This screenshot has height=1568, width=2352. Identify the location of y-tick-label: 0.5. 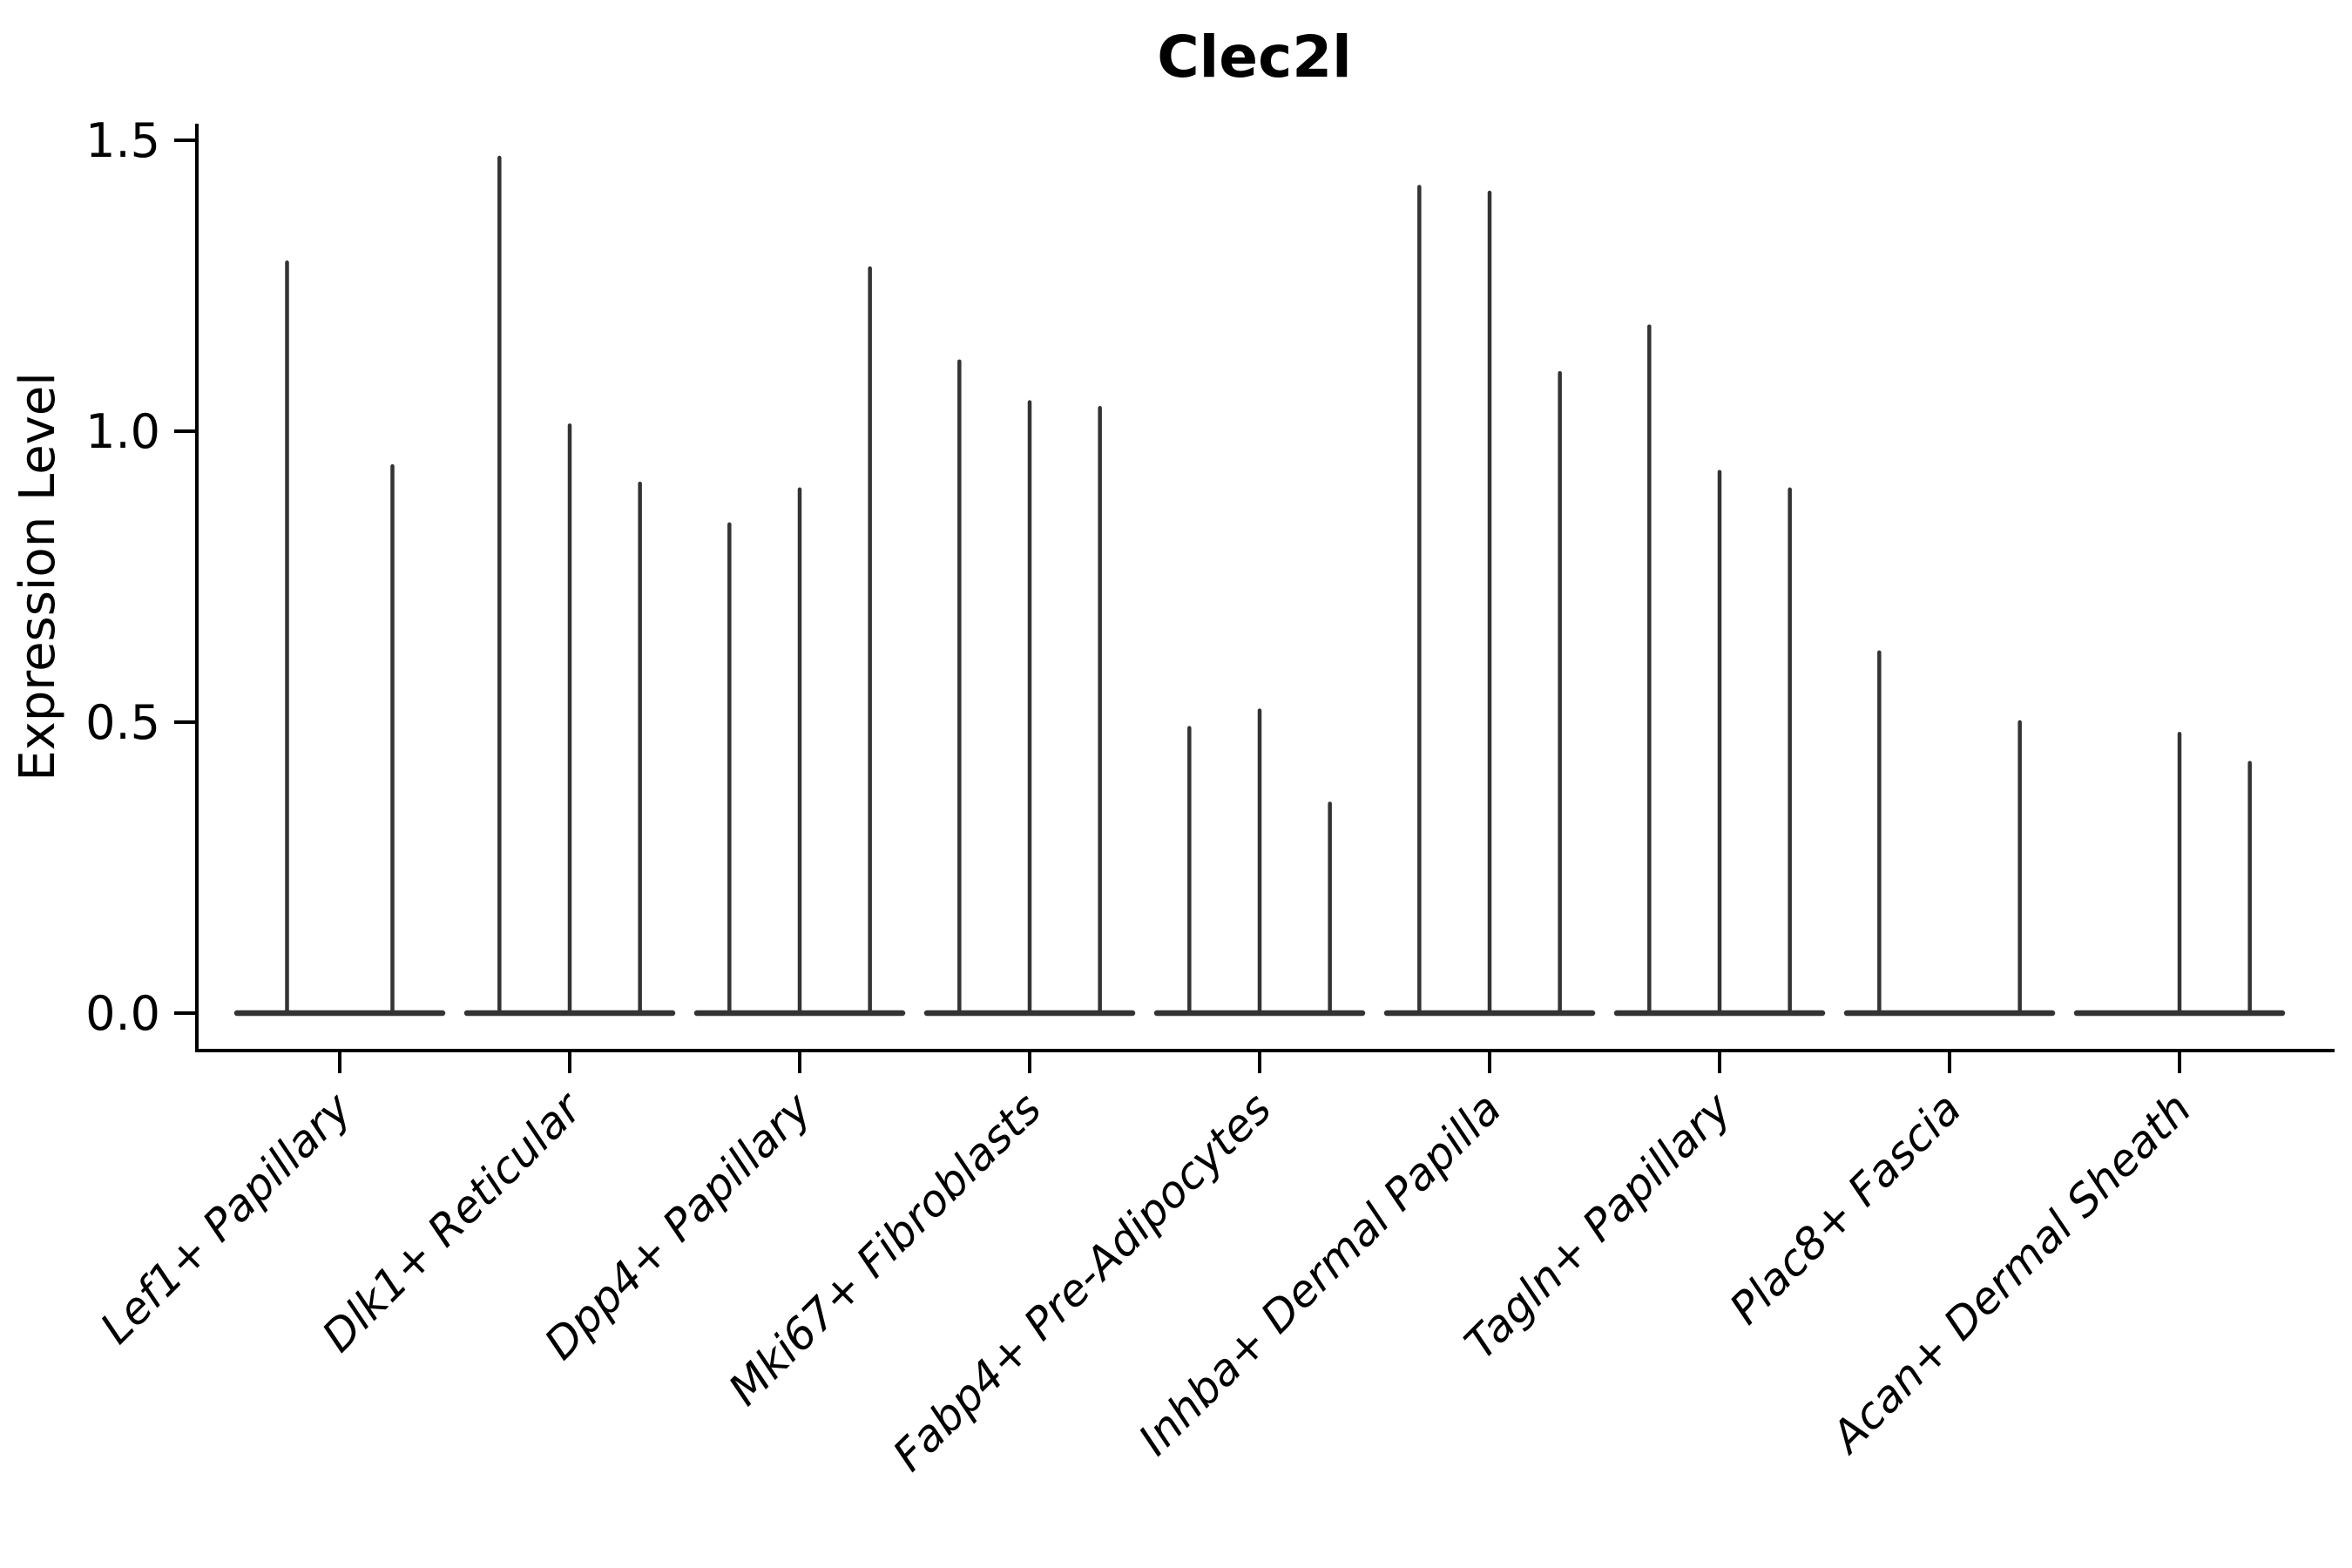
(122, 722).